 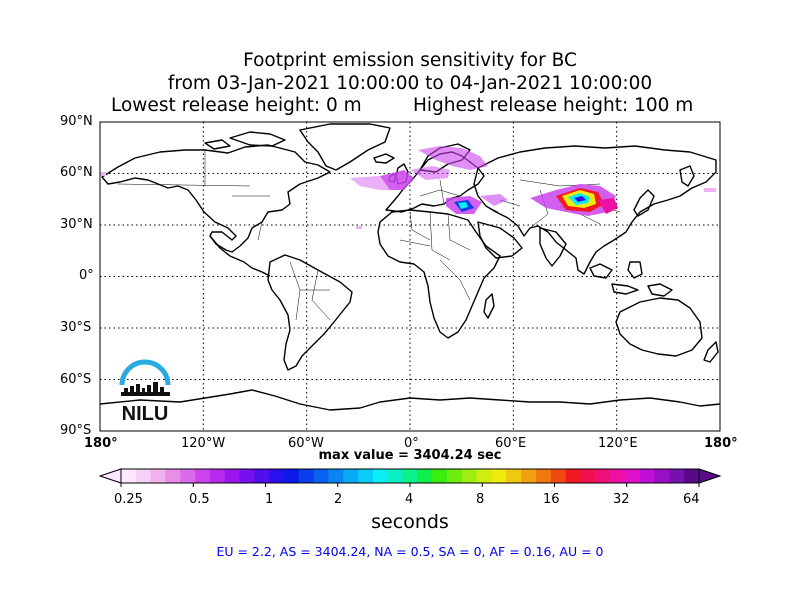 What do you see at coordinates (76, 379) in the screenshot?
I see `lat-label-60s: 60°S` at bounding box center [76, 379].